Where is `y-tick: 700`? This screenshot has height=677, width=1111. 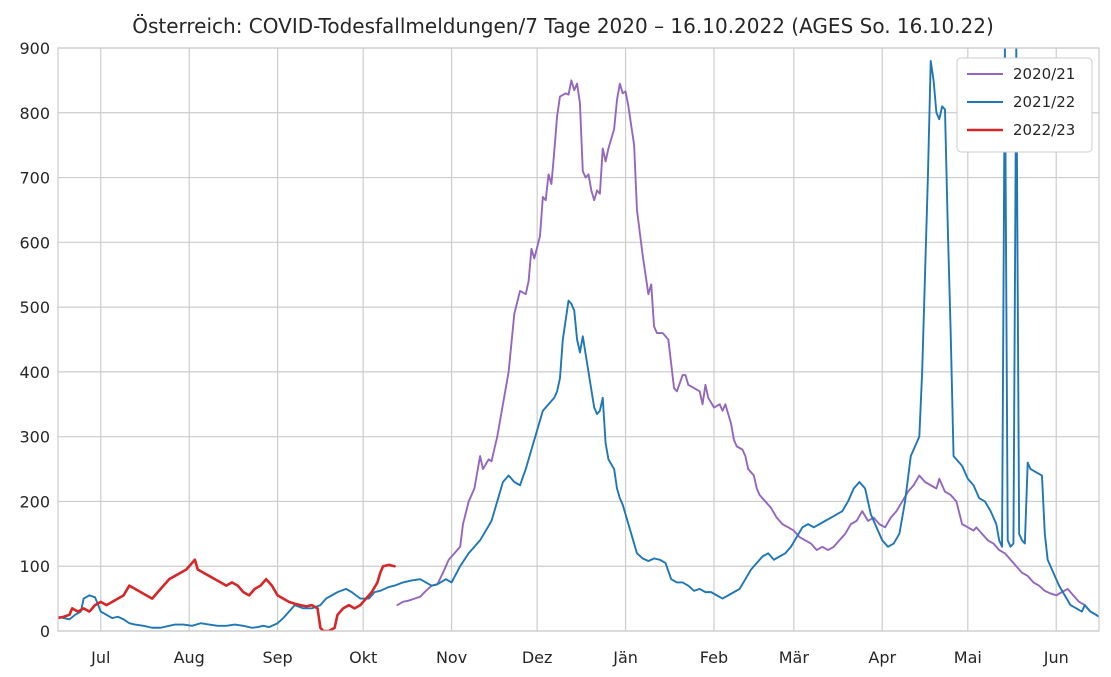
y-tick: 700 is located at coordinates (34, 178).